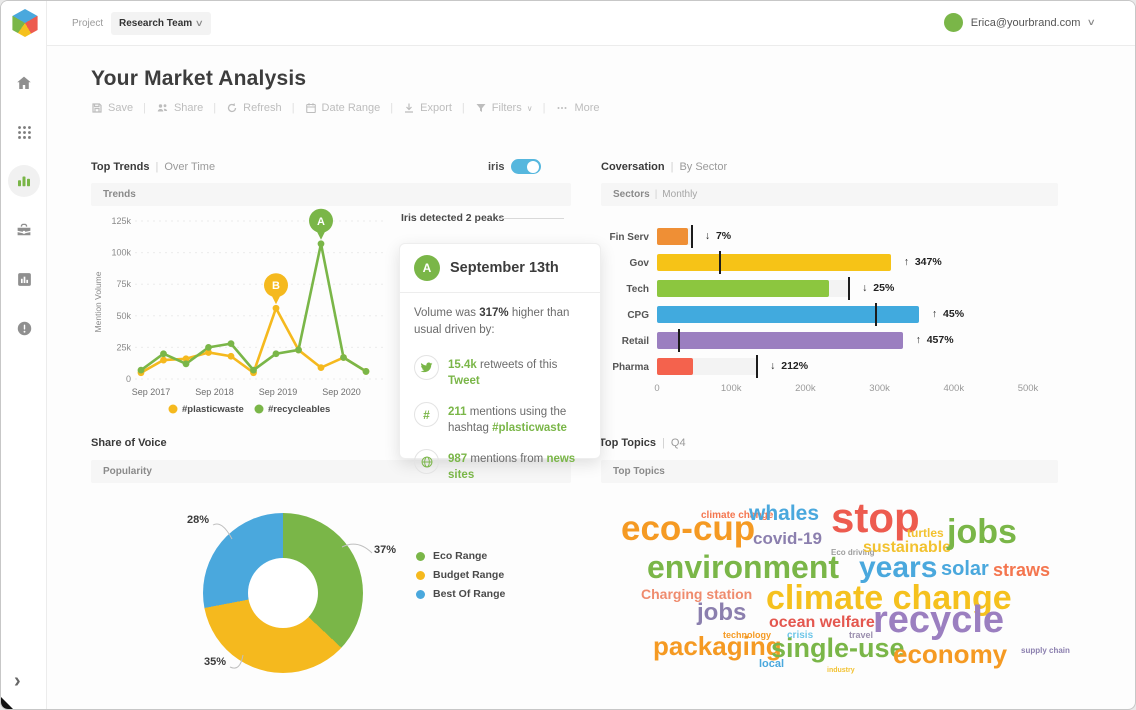  I want to click on toolbar-filters-button: Filters ∨, so click(504, 108).